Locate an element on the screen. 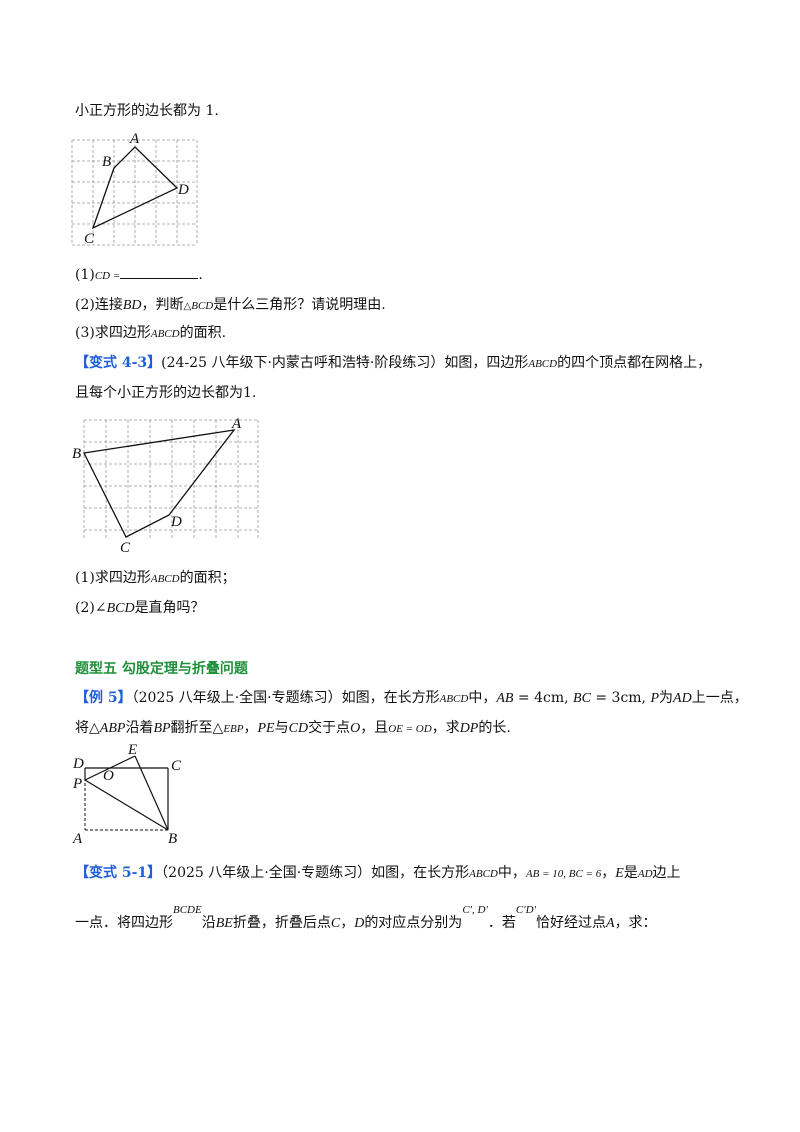  question-1: (1)CD =. is located at coordinates (139, 274).